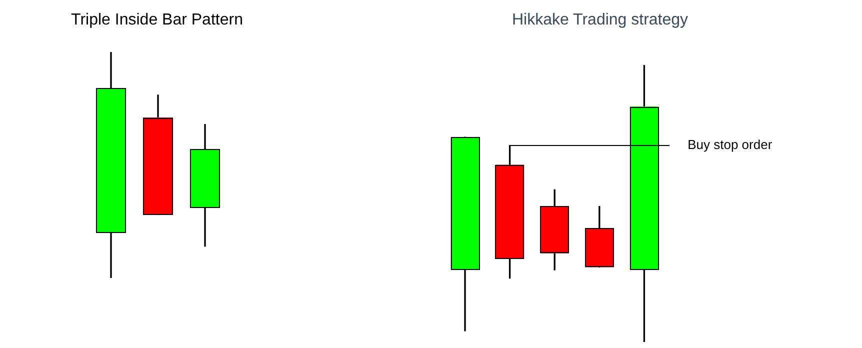 The width and height of the screenshot is (862, 348). What do you see at coordinates (157, 19) in the screenshot?
I see `chart-title: Triple Inside Bar Pattern` at bounding box center [157, 19].